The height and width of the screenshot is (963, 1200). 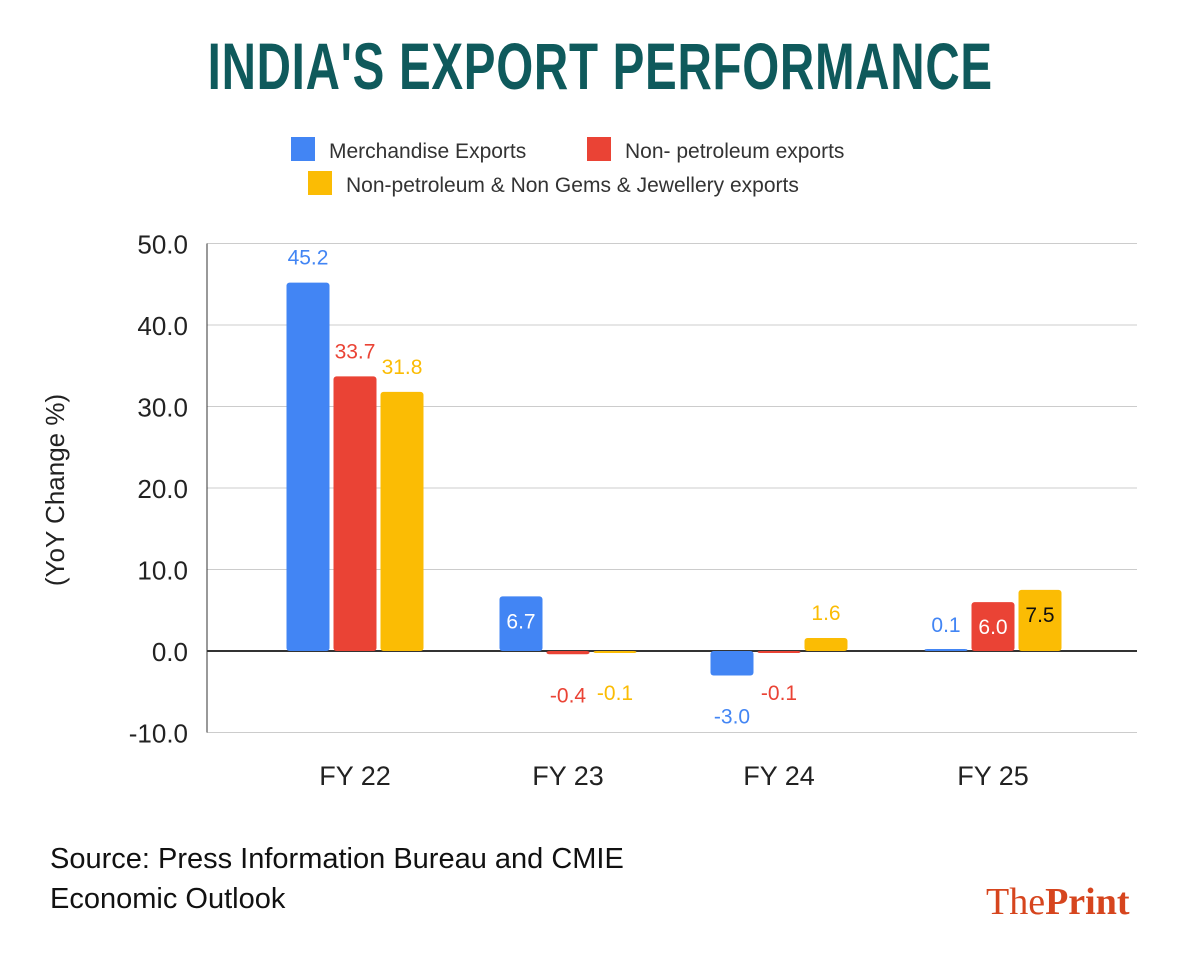 I want to click on data-label: 31.8, so click(x=402, y=367).